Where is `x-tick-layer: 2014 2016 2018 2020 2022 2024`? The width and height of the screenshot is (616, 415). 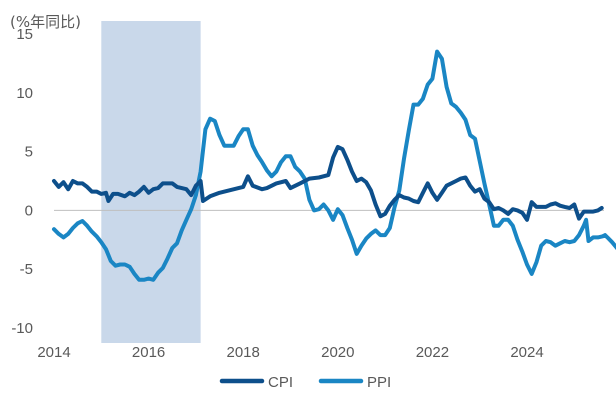 x-tick-layer: 2014 2016 2018 2020 2022 2024 is located at coordinates (290, 352).